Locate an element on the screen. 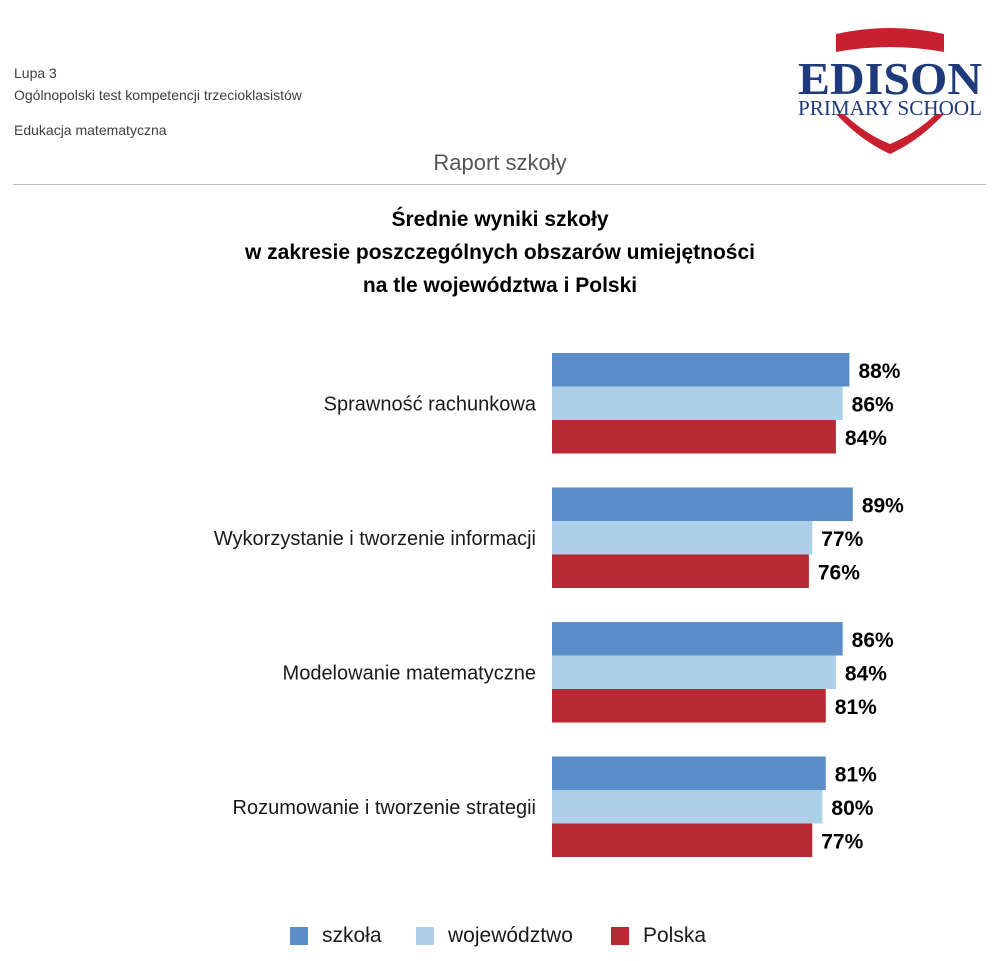  category-label: Modelowanie matematyczne is located at coordinates (409, 673).